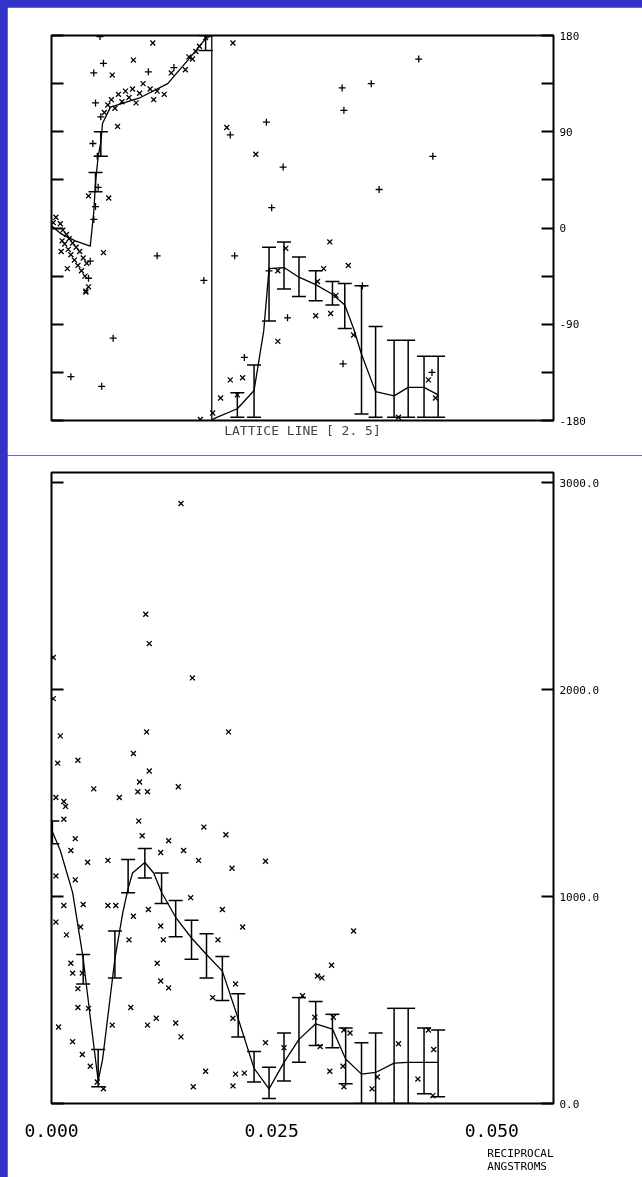  Describe the element at coordinates (572, 421) in the screenshot. I see `y-tick-label: -180` at that location.